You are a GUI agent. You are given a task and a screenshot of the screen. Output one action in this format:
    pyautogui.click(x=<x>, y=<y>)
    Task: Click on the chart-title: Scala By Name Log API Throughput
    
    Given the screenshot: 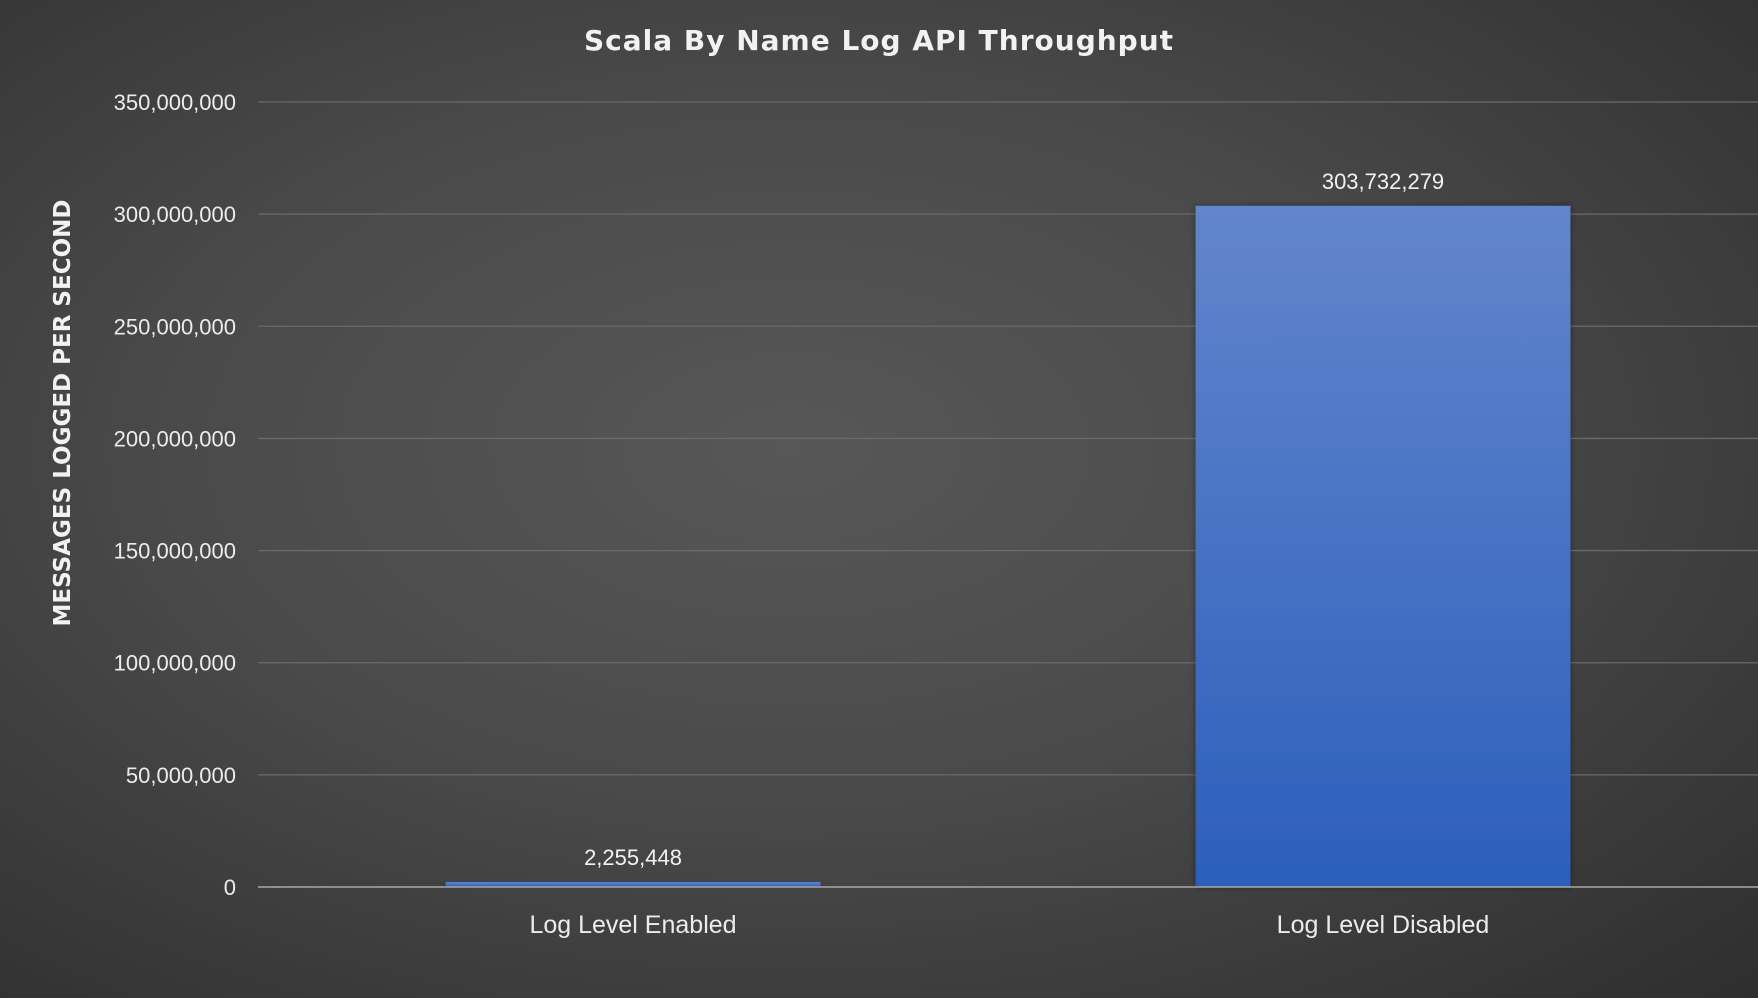 What is the action you would take?
    pyautogui.click(x=879, y=40)
    